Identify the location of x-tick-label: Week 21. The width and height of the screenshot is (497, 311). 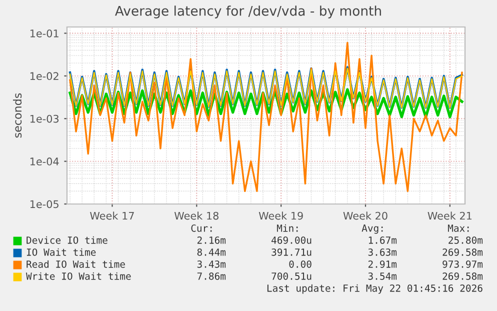
(450, 216).